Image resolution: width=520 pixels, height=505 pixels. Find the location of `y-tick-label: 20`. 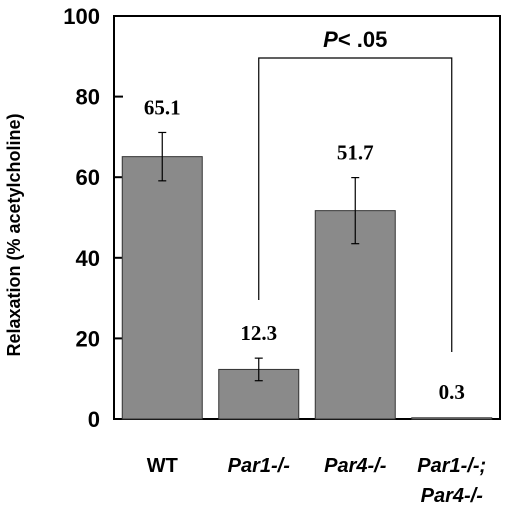

y-tick-label: 20 is located at coordinates (88, 338).